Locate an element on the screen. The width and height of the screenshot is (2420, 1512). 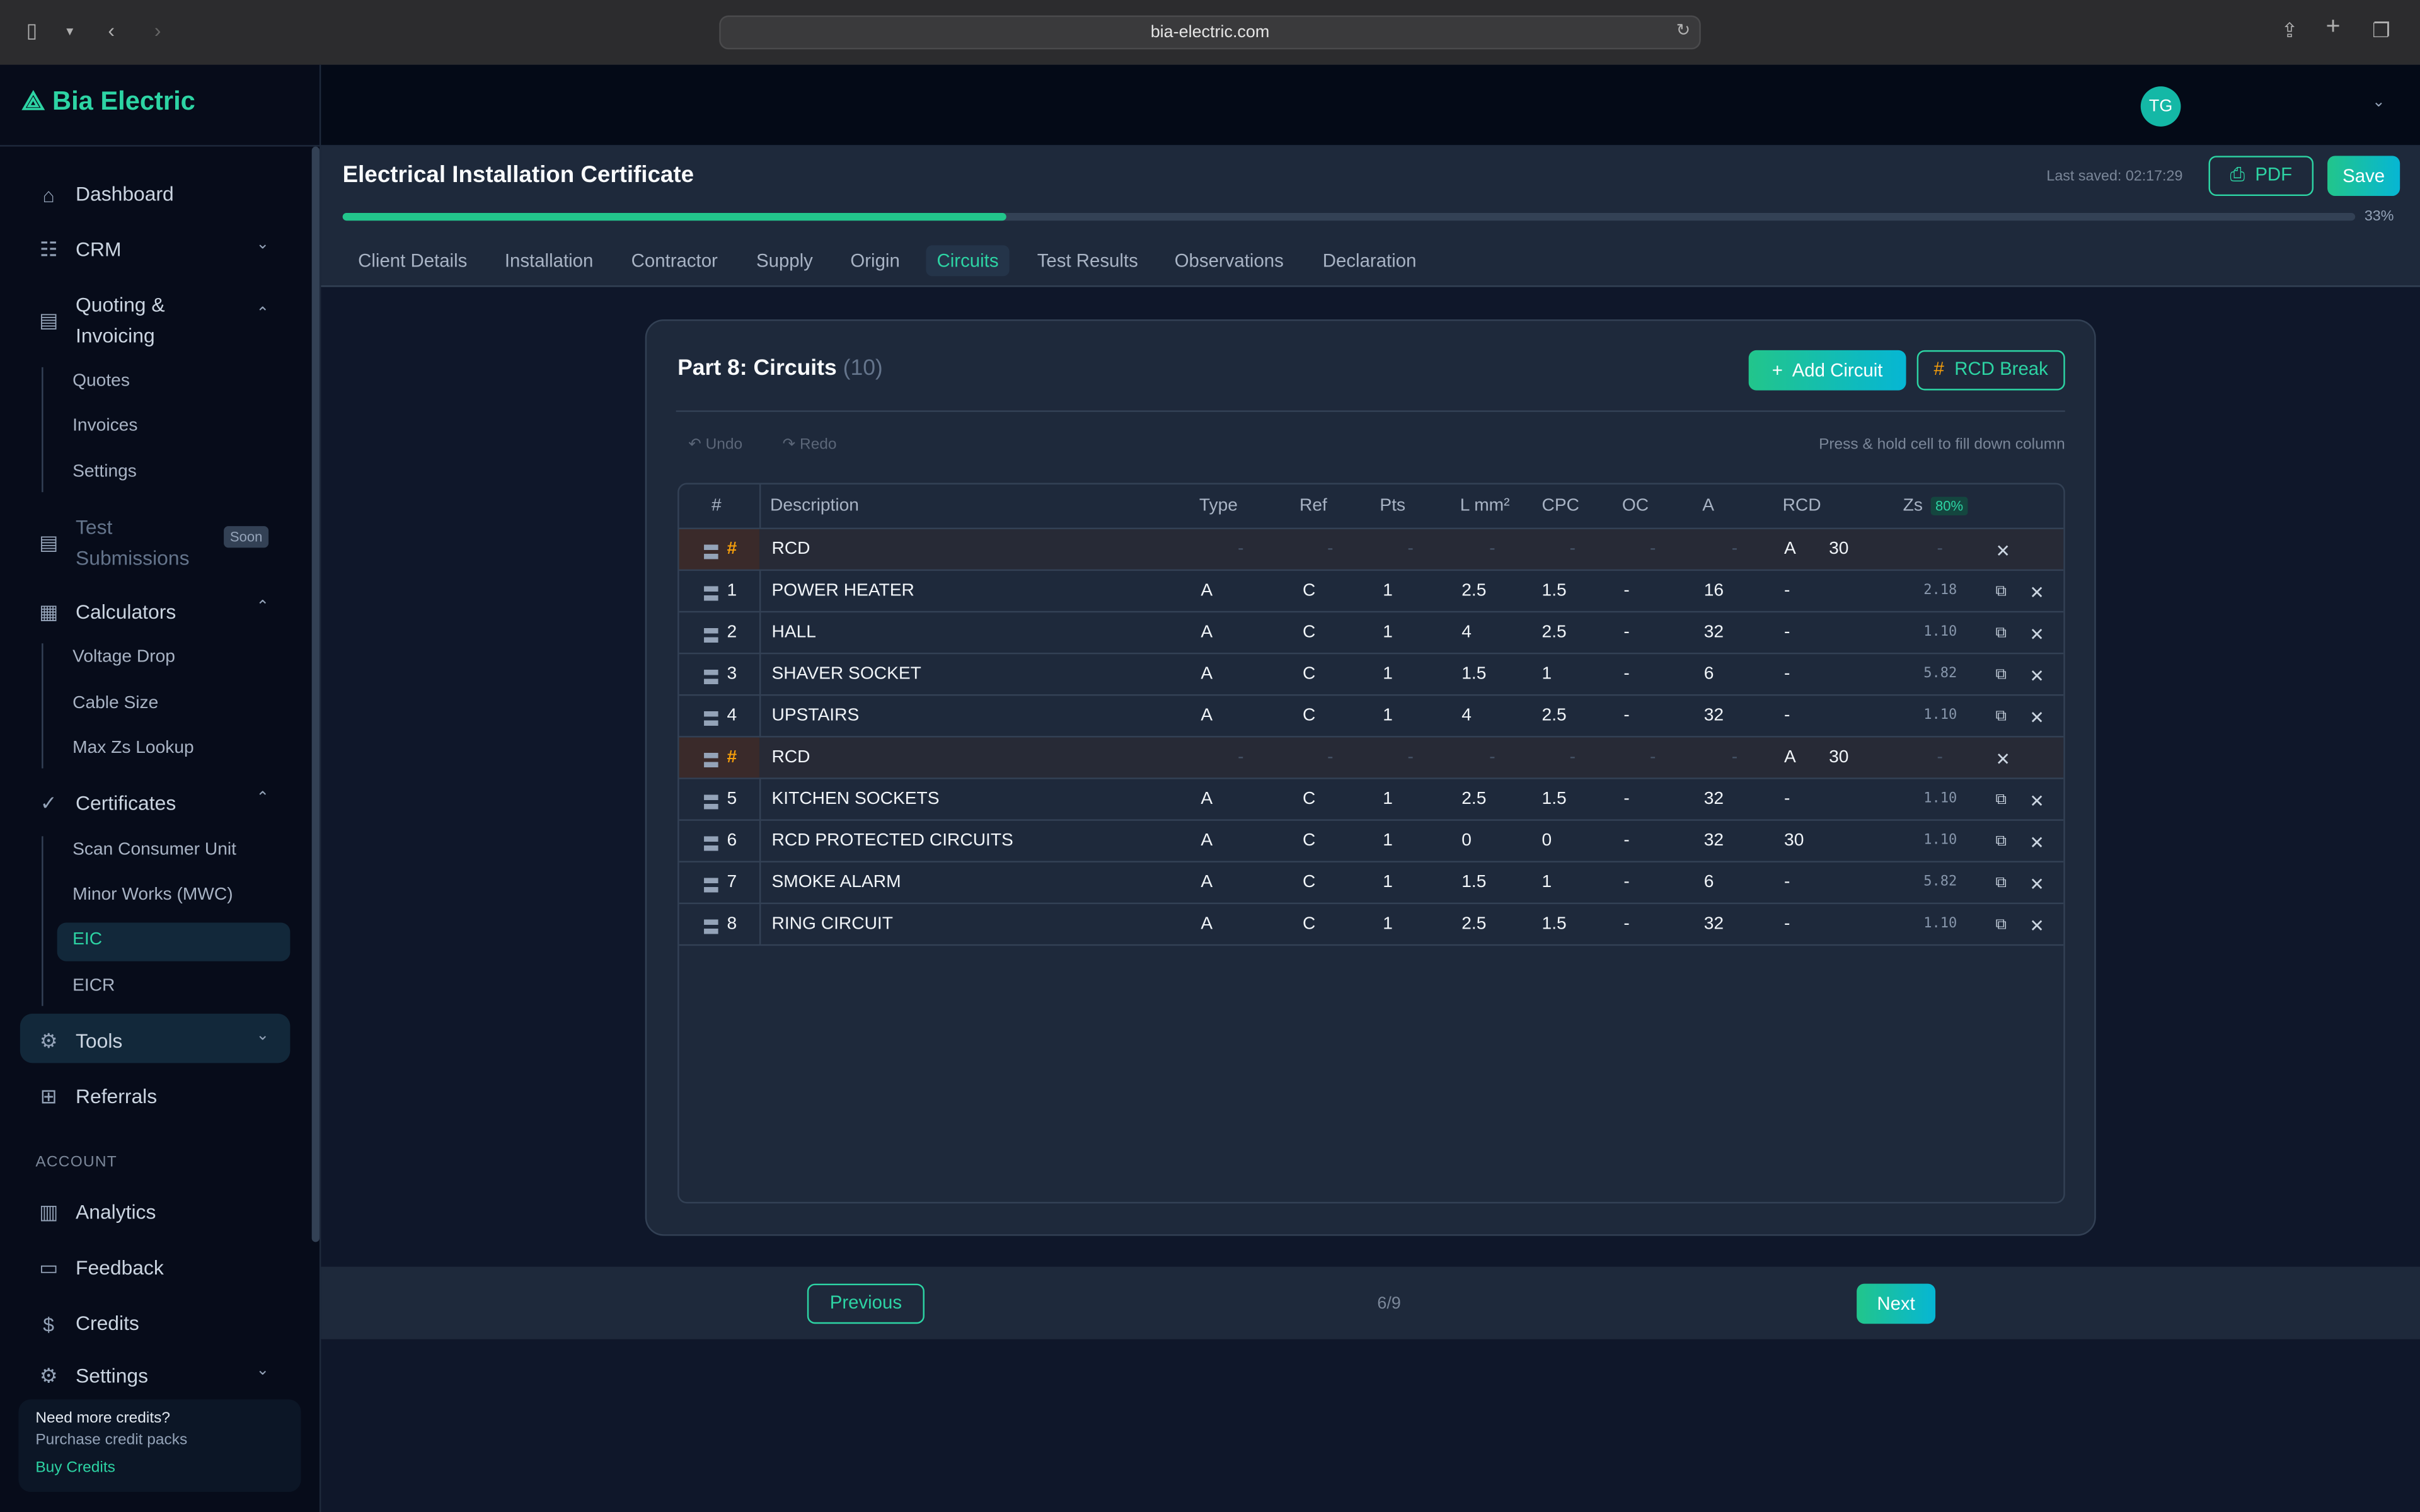
sidebar-item-test: ▤ Test Submissions is located at coordinates (113, 543).